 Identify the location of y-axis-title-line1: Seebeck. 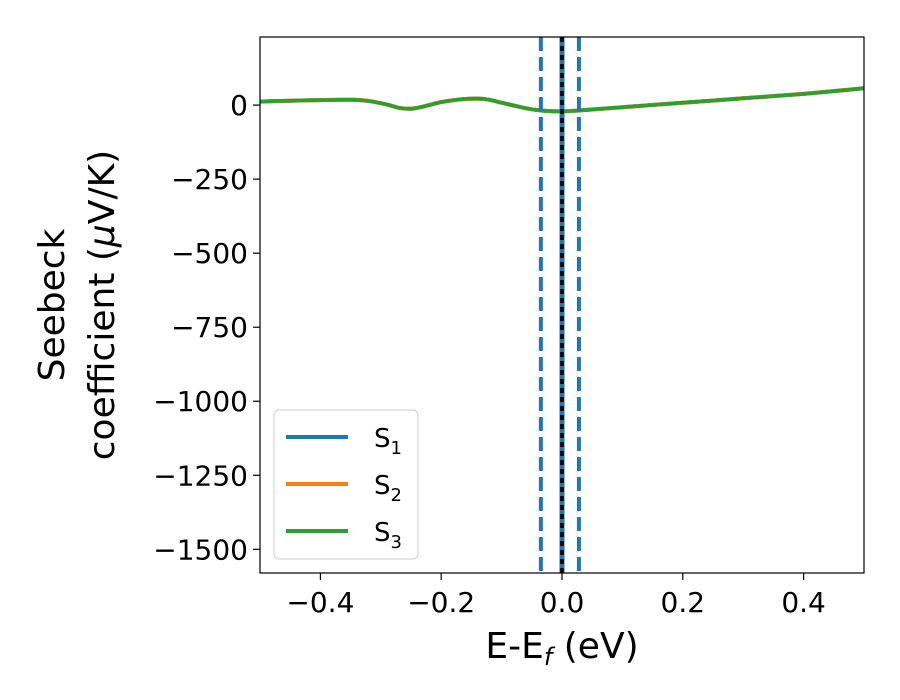
(52, 304).